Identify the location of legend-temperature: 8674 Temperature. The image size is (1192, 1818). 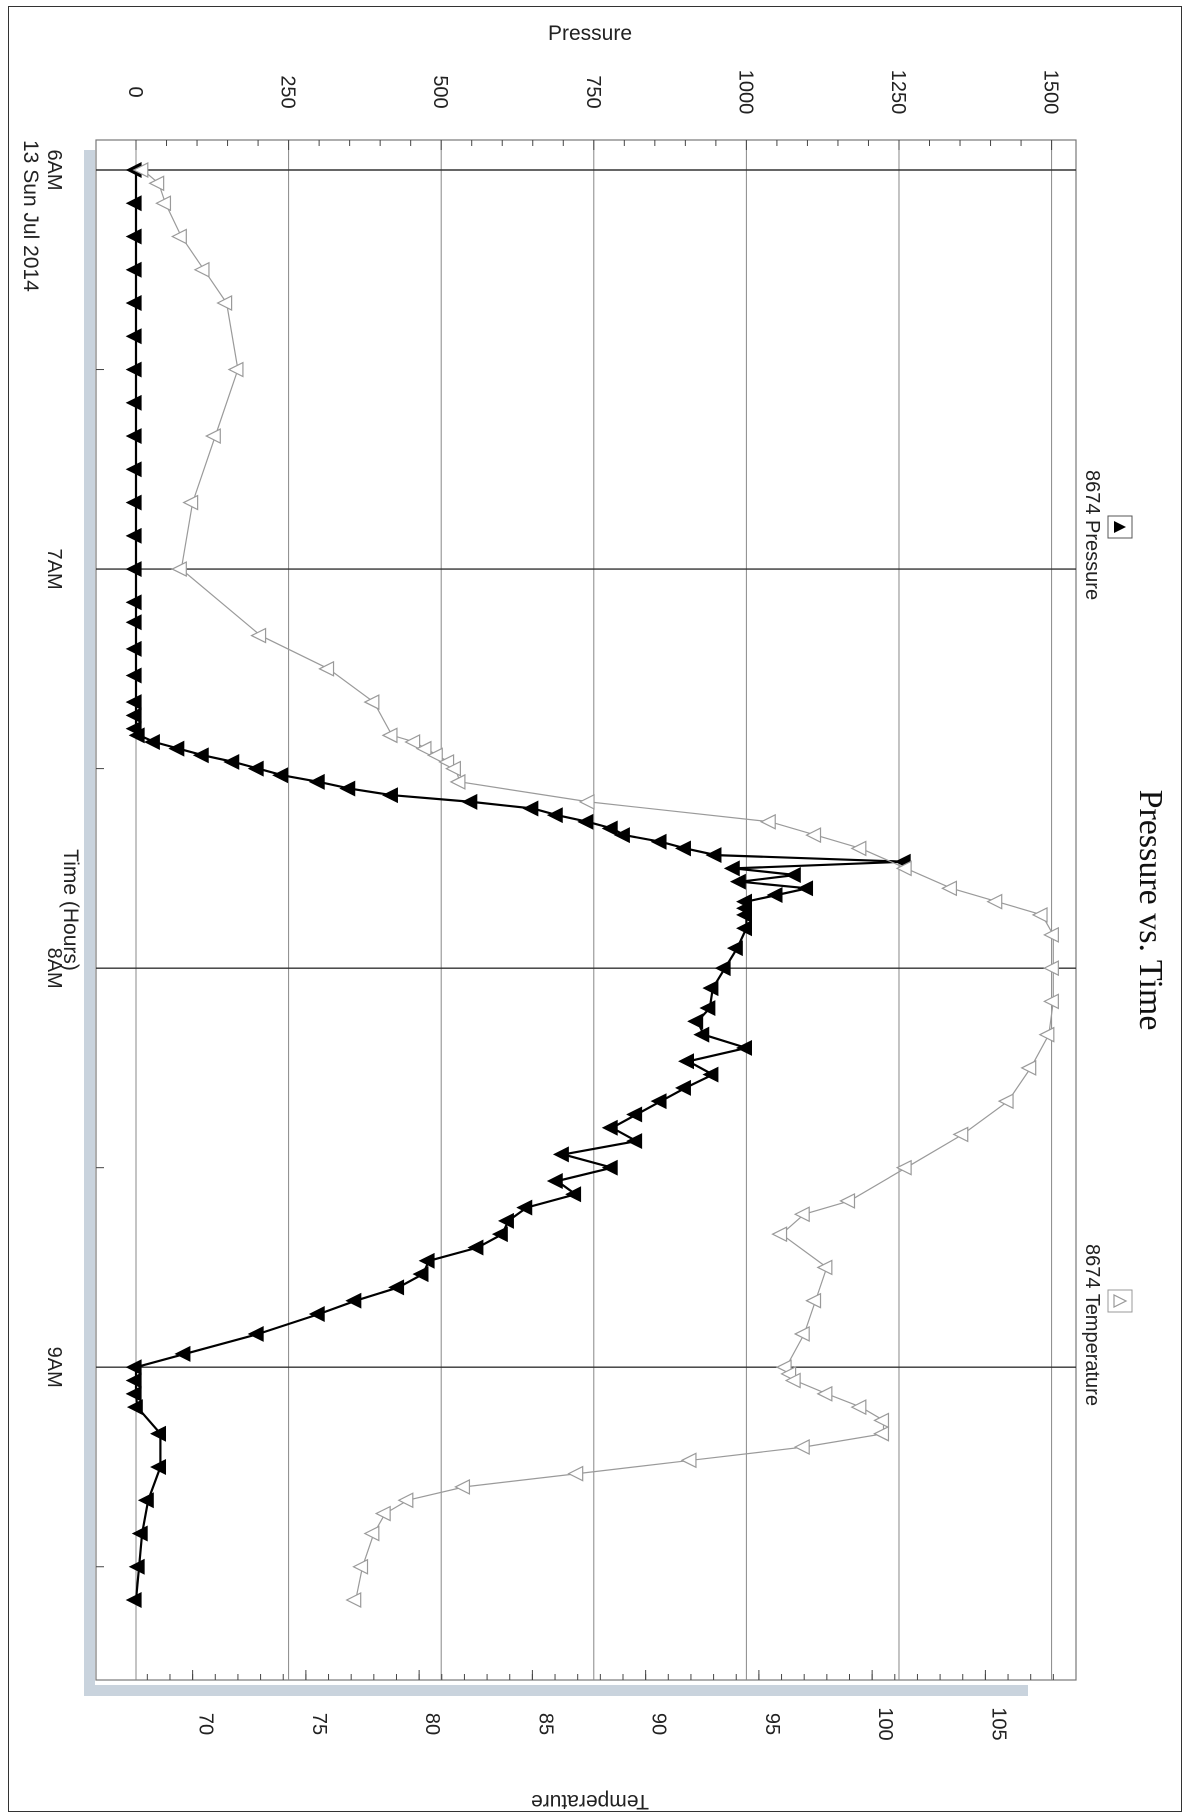
(1107, 1325).